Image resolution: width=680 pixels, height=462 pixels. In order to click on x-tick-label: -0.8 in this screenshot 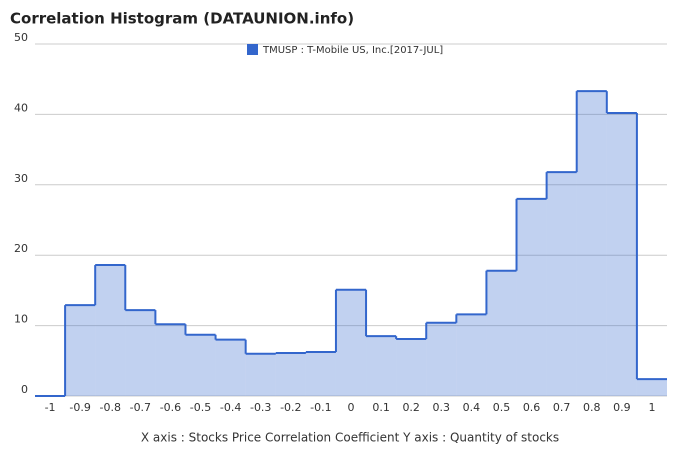, I will do `click(110, 407)`.